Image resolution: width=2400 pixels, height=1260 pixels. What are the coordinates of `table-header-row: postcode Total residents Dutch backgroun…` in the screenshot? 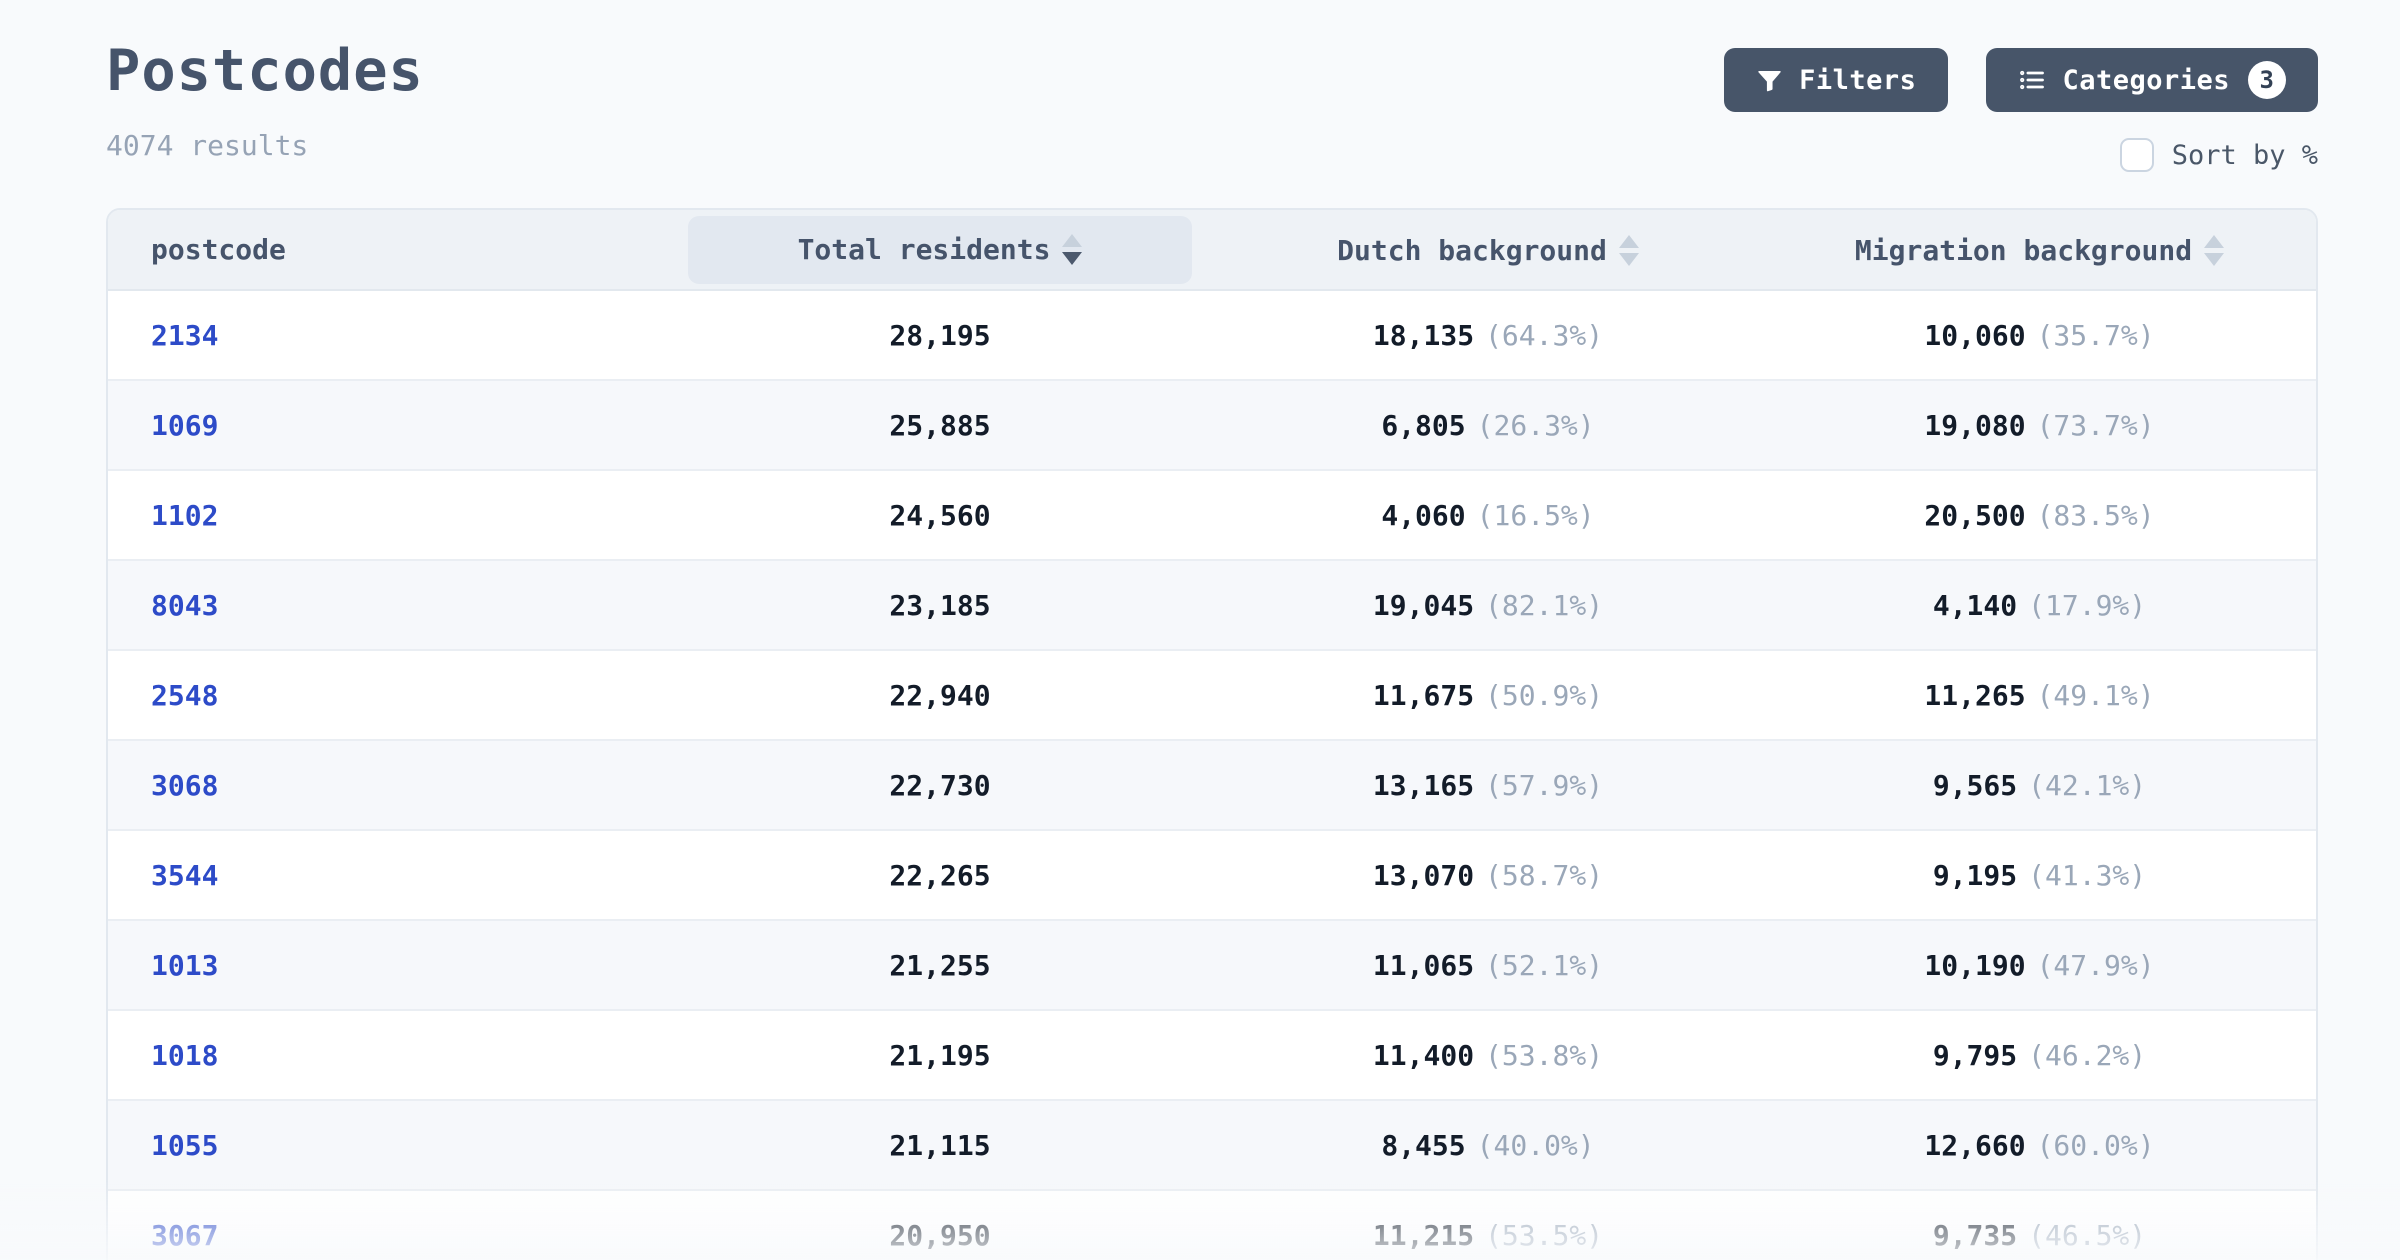 It's located at (1212, 250).